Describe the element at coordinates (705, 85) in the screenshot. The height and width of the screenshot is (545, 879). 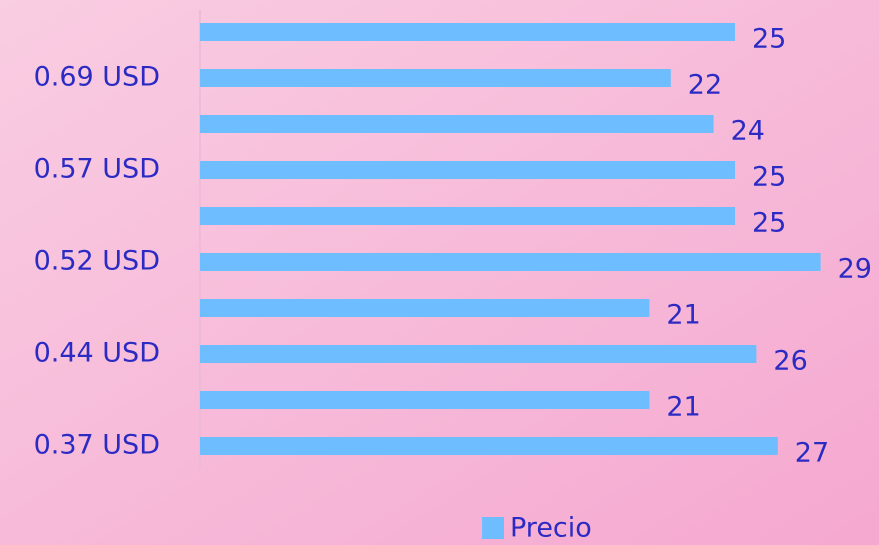
I see `data-label: 22` at that location.